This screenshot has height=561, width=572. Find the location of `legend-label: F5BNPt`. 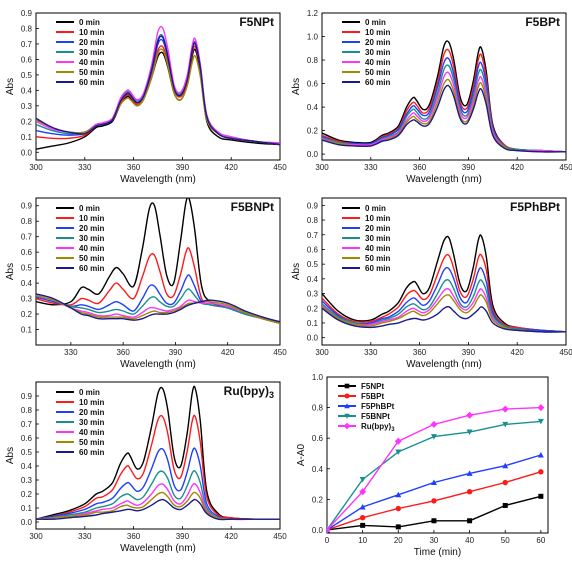

legend-label: F5BNPt is located at coordinates (375, 416).